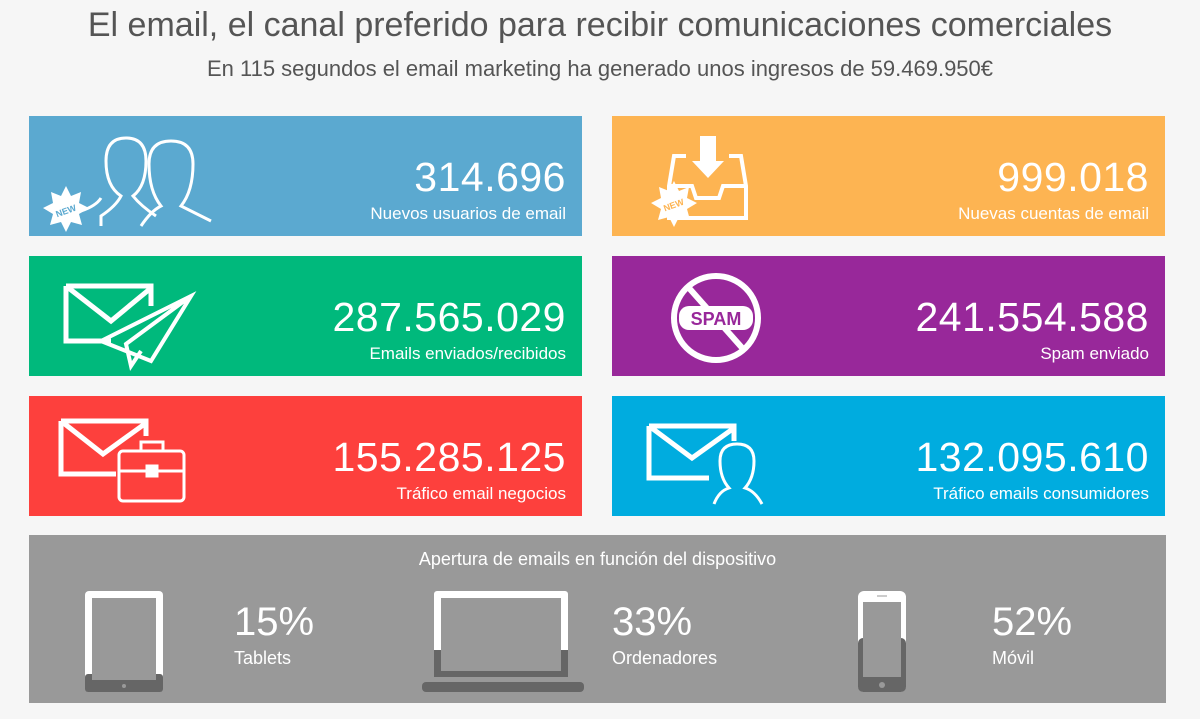 The height and width of the screenshot is (719, 1200). Describe the element at coordinates (1032, 622) in the screenshot. I see `device-percent: 52%` at that location.